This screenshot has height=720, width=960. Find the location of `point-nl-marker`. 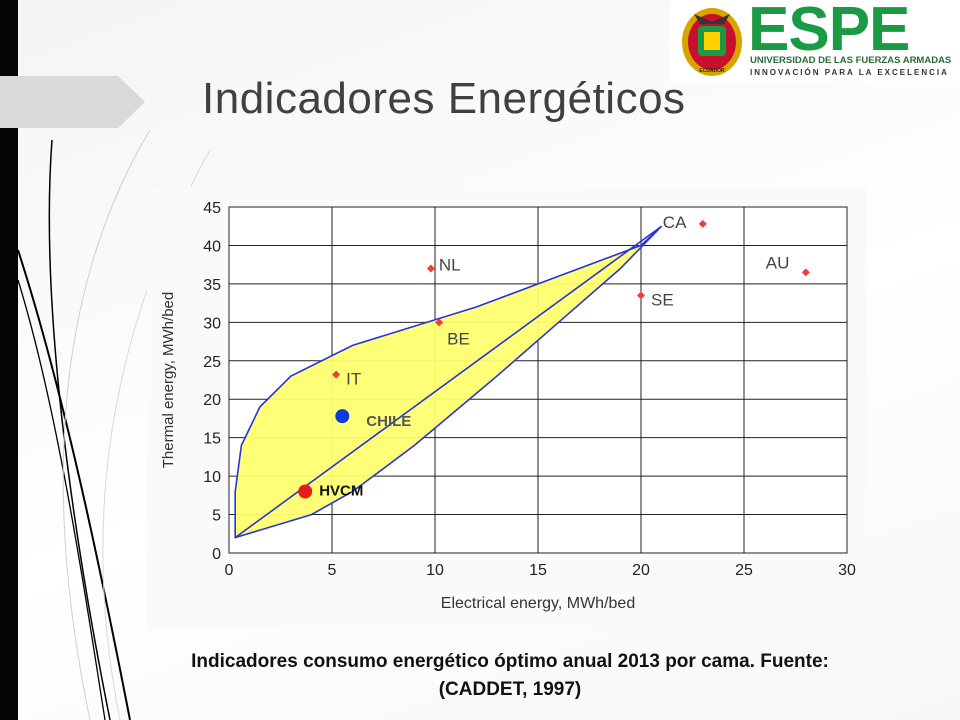

point-nl-marker is located at coordinates (430, 268).